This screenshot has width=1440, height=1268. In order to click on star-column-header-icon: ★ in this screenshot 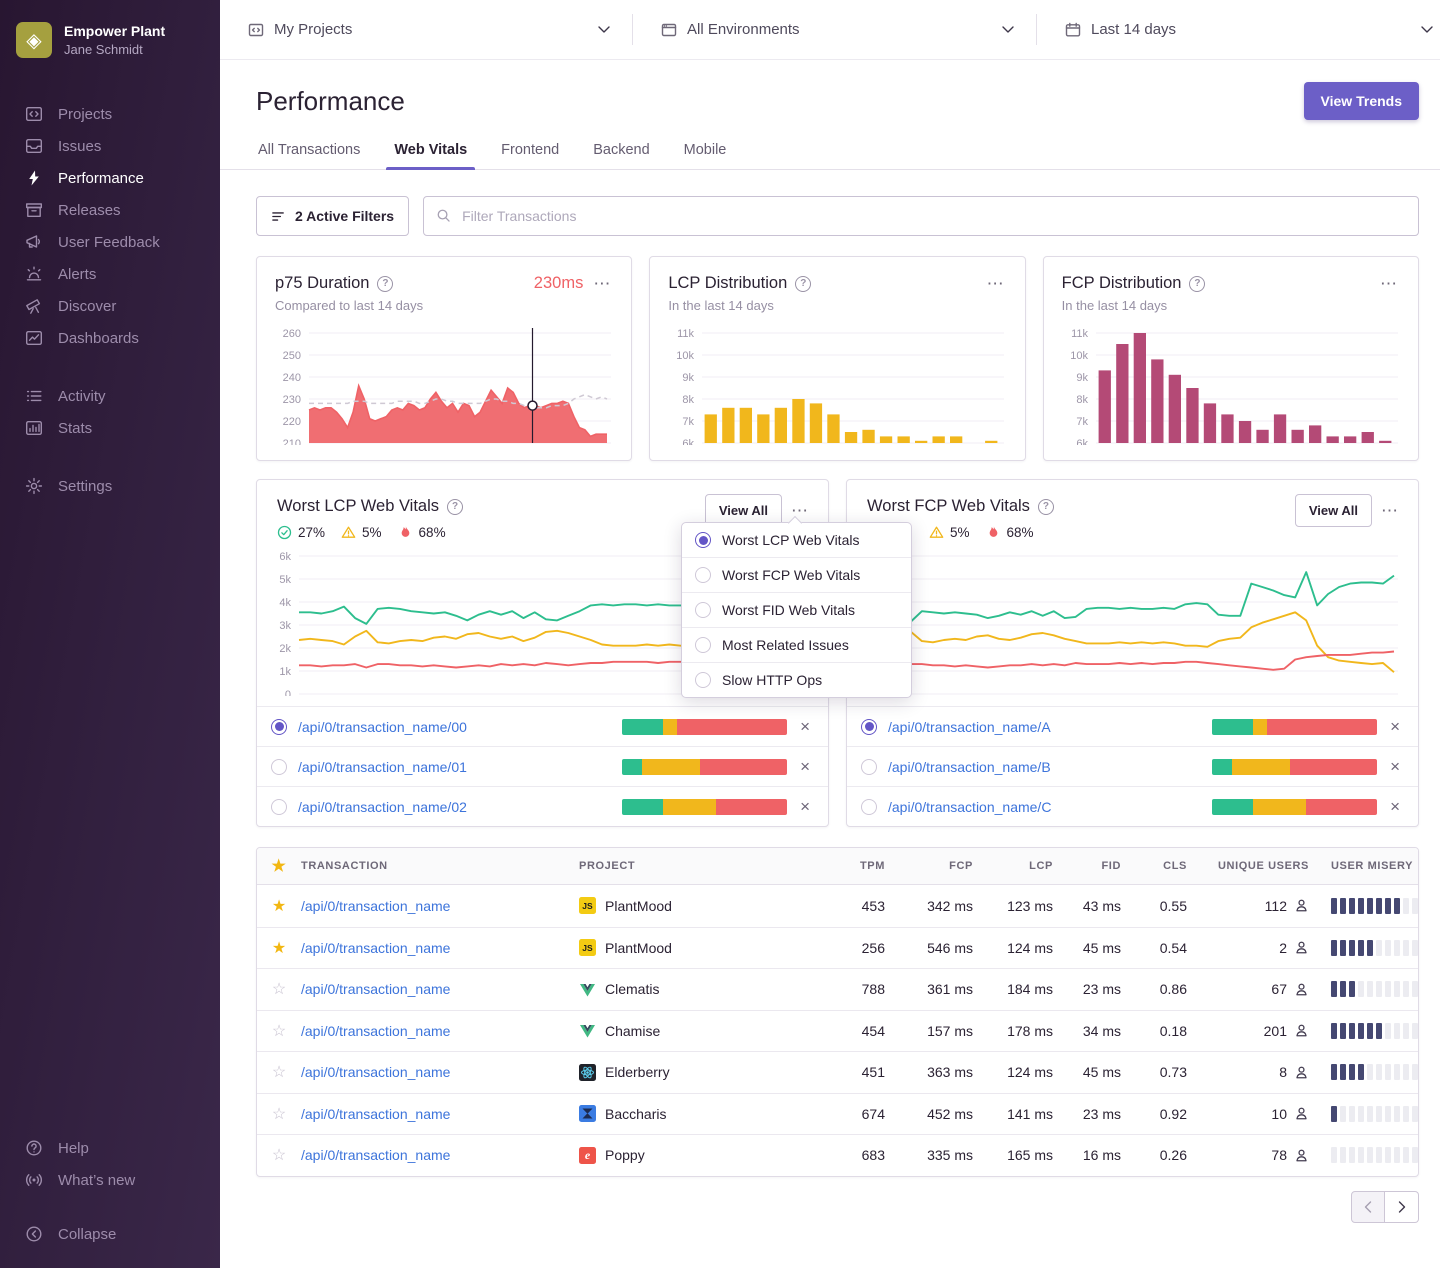, I will do `click(279, 866)`.